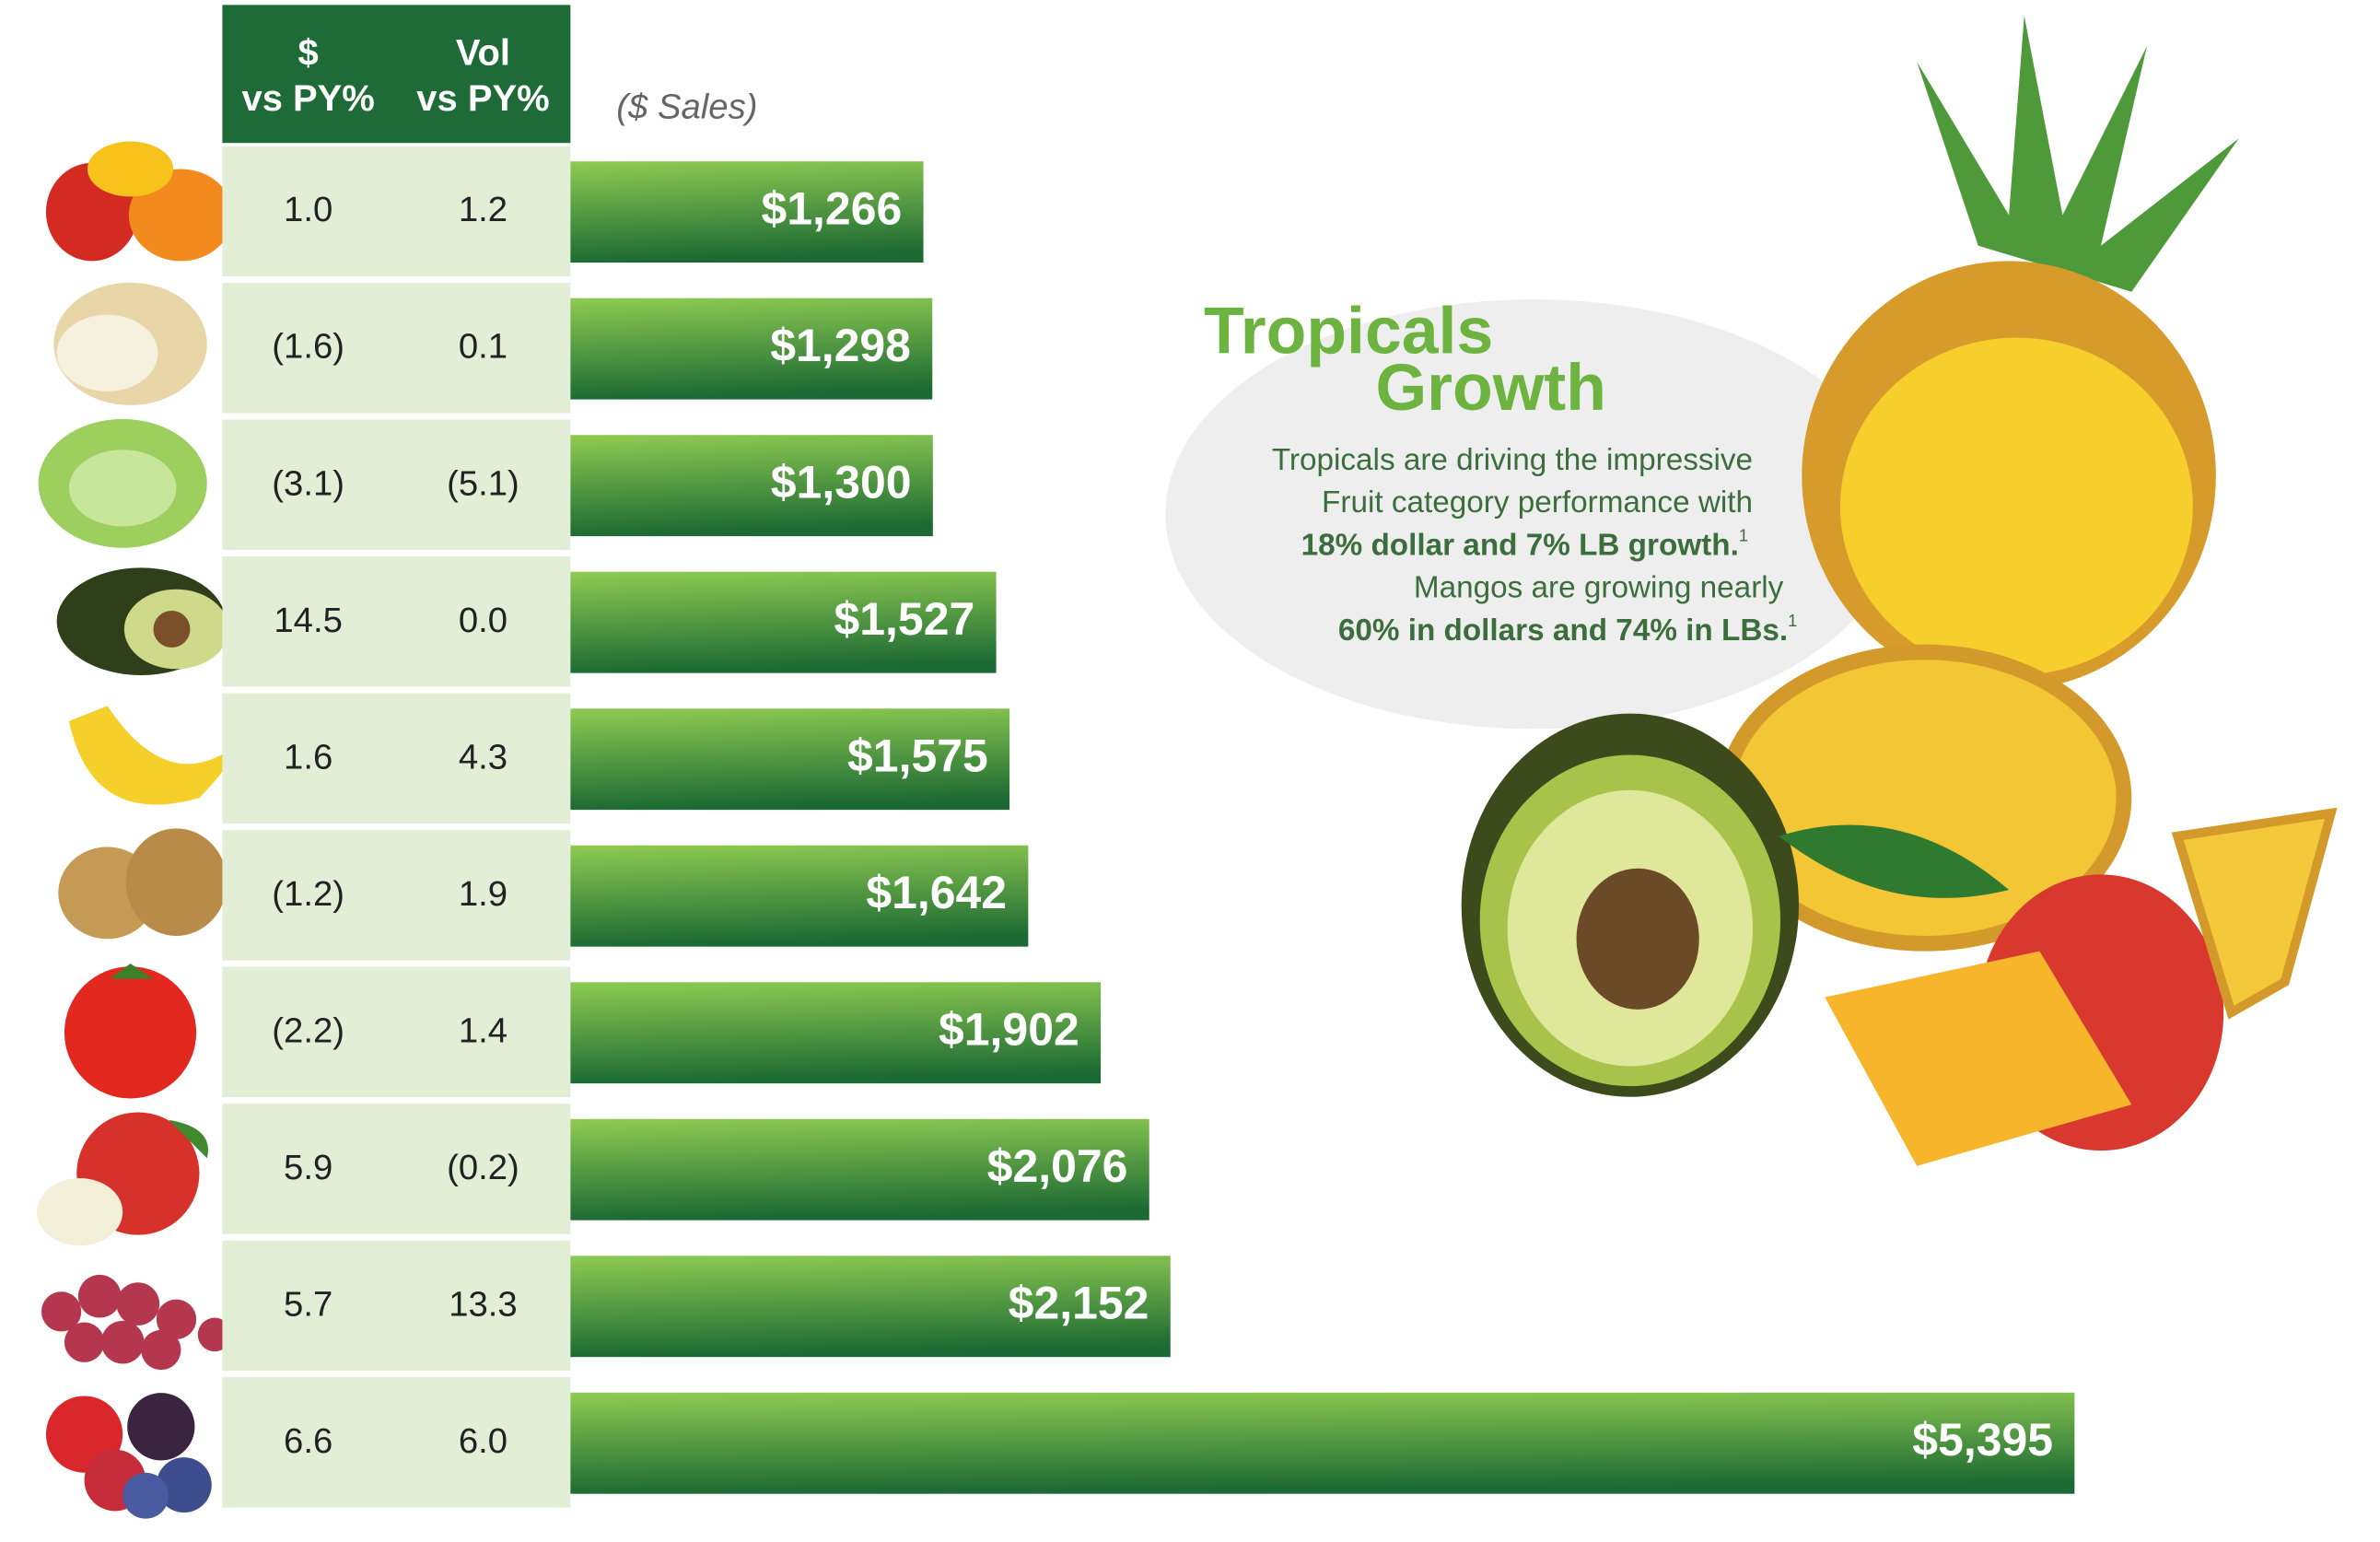 The image size is (2380, 1542). Describe the element at coordinates (1009, 1029) in the screenshot. I see `value-label: $1,902` at that location.